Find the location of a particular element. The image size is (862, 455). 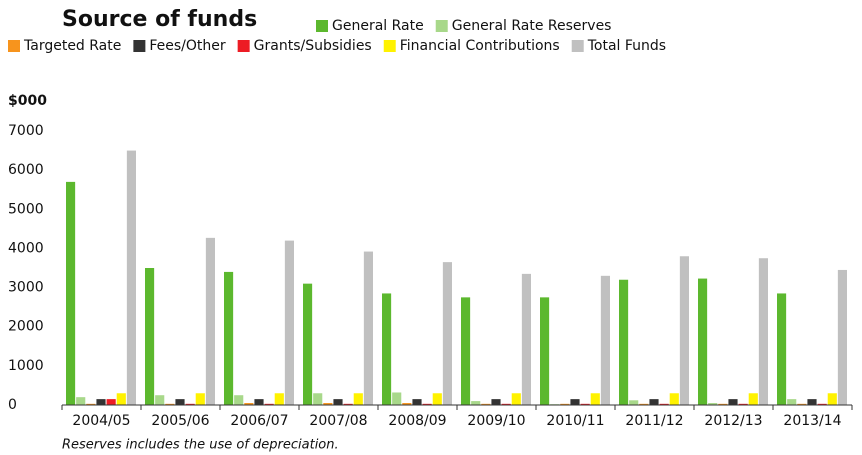

x-tick-label: 2004/05 is located at coordinates (101, 421).